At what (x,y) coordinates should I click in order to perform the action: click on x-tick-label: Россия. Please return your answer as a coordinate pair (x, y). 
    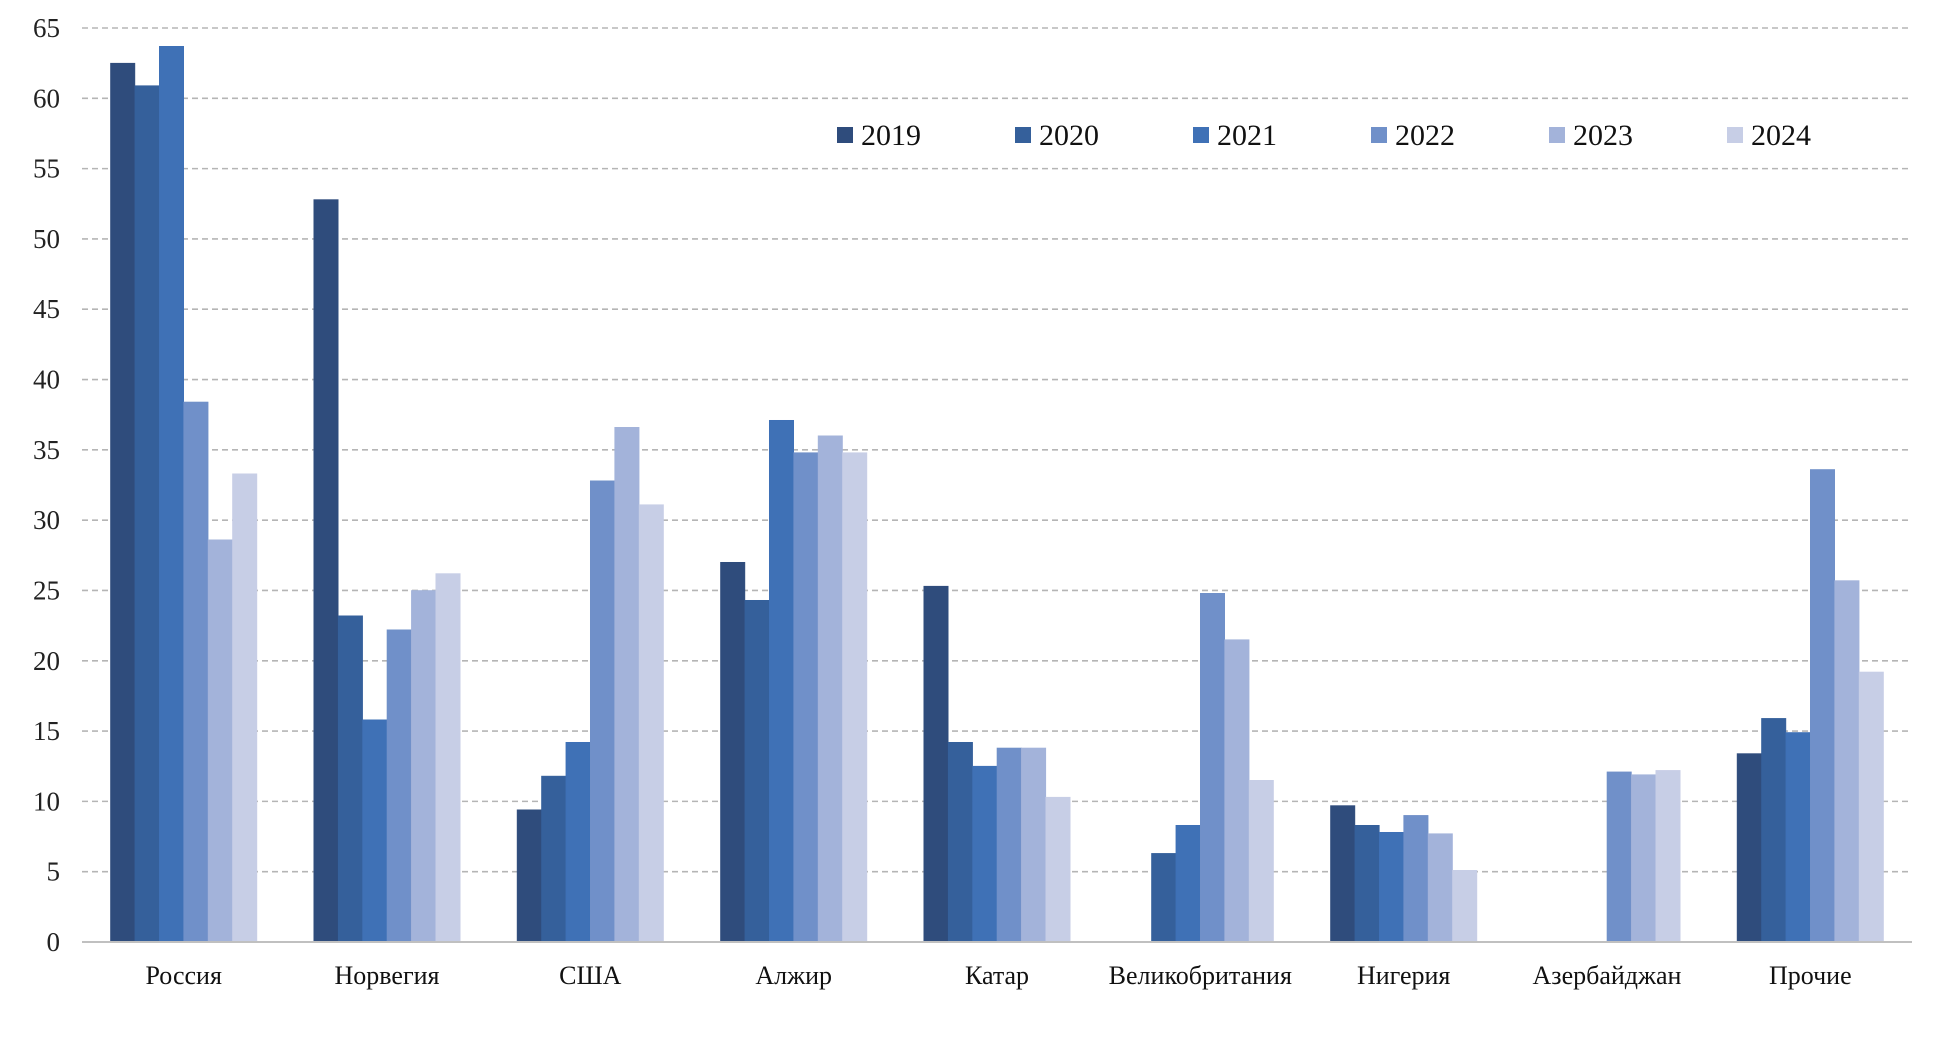
    Looking at the image, I should click on (183, 975).